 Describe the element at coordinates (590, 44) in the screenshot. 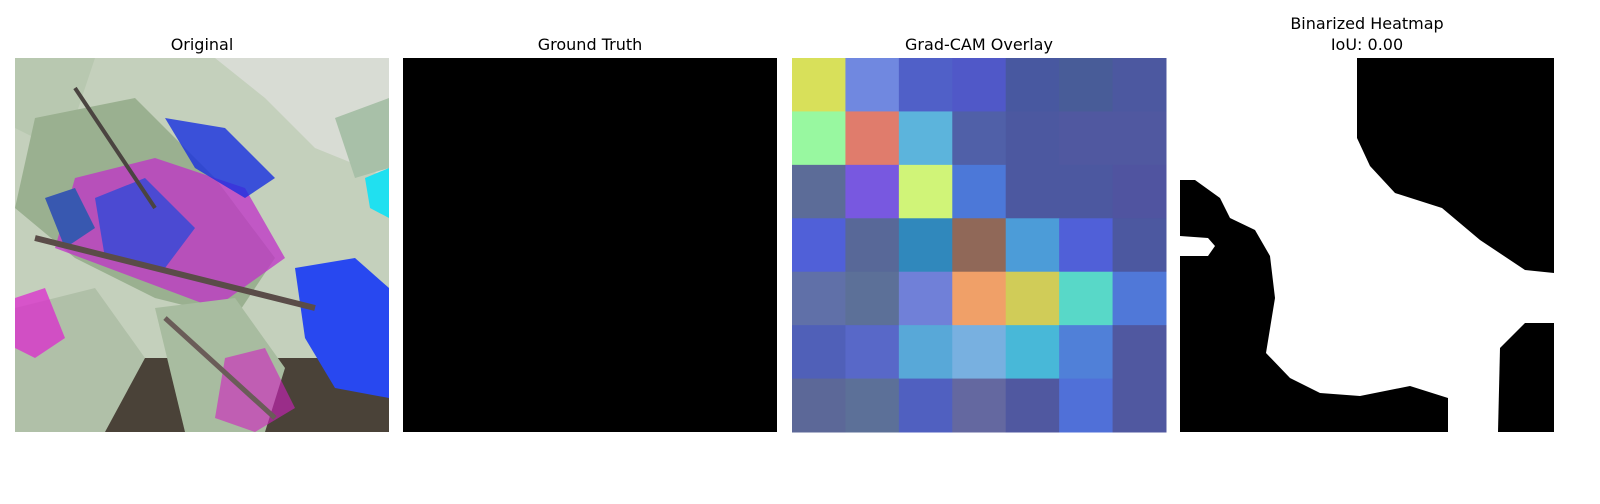

I see `panel-title: Ground Truth` at that location.